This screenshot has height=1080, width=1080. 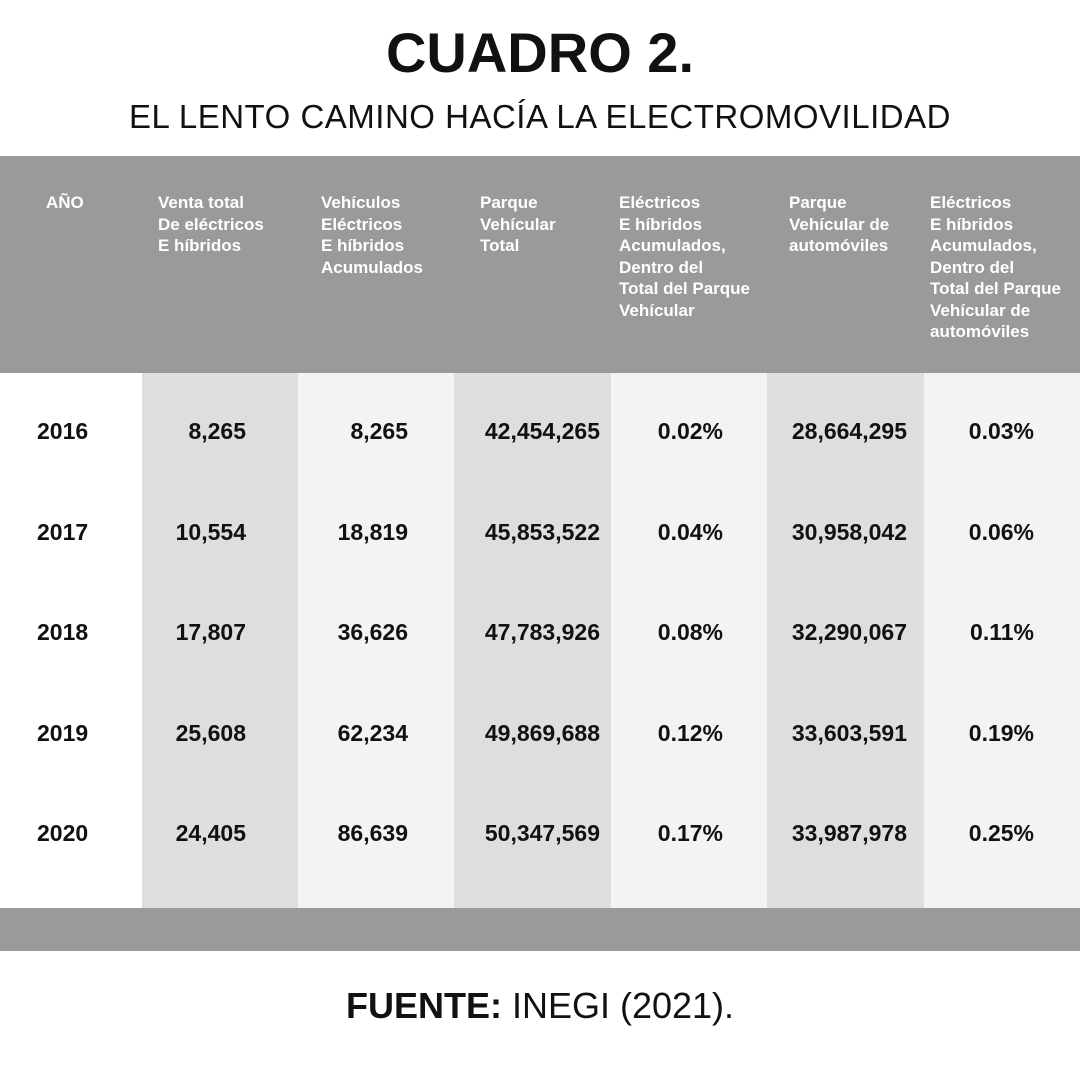 I want to click on cell-share-total-fleet: 0.08%, so click(x=690, y=632).